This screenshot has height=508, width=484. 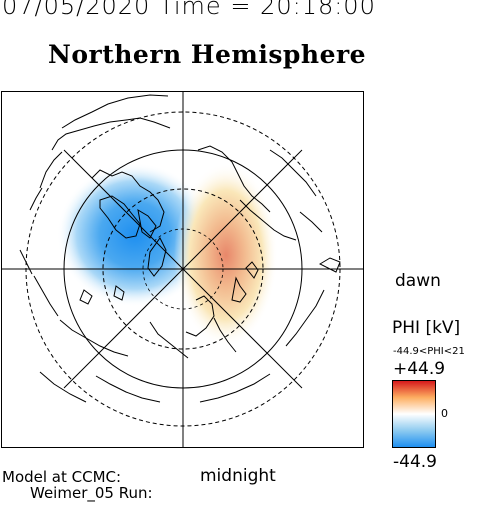 I want to click on legend-min-value: -44.9, so click(x=415, y=462).